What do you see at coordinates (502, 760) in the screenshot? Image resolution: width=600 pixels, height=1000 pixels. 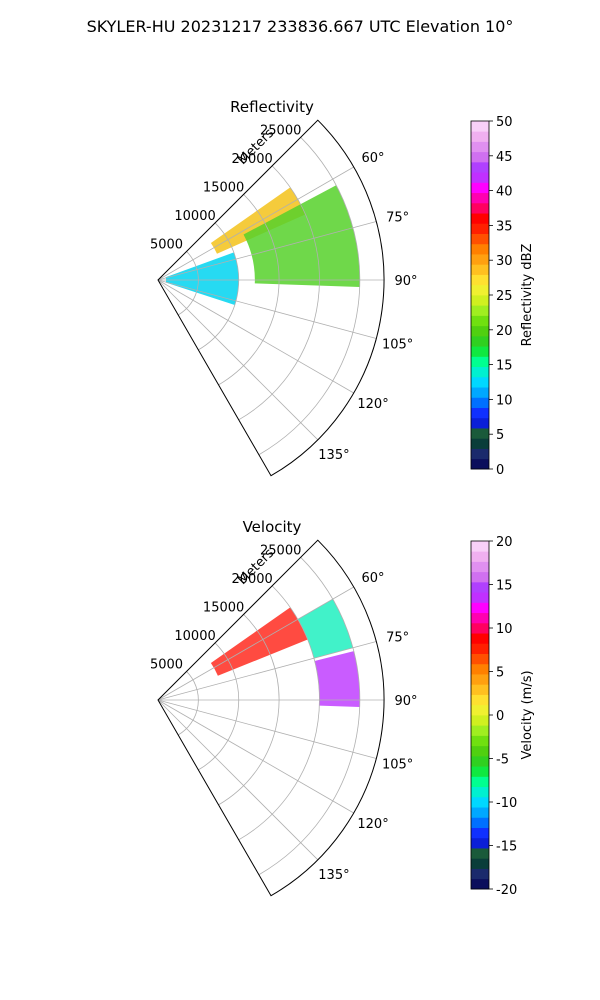 I see `colorbar-tick-label: -5` at bounding box center [502, 760].